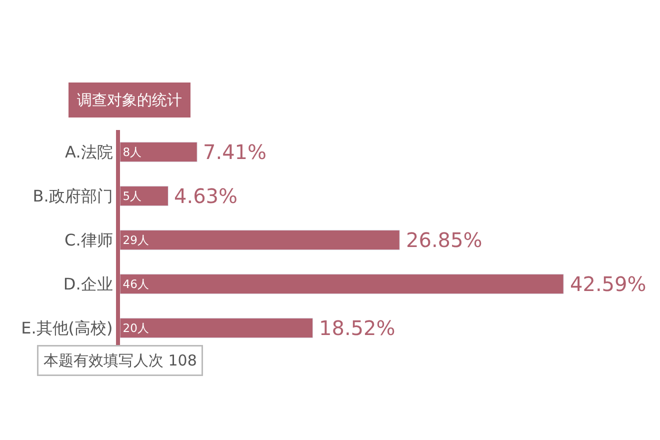 Image resolution: width=660 pixels, height=440 pixels. I want to click on chart-title: 调查对象的统计, so click(129, 100).